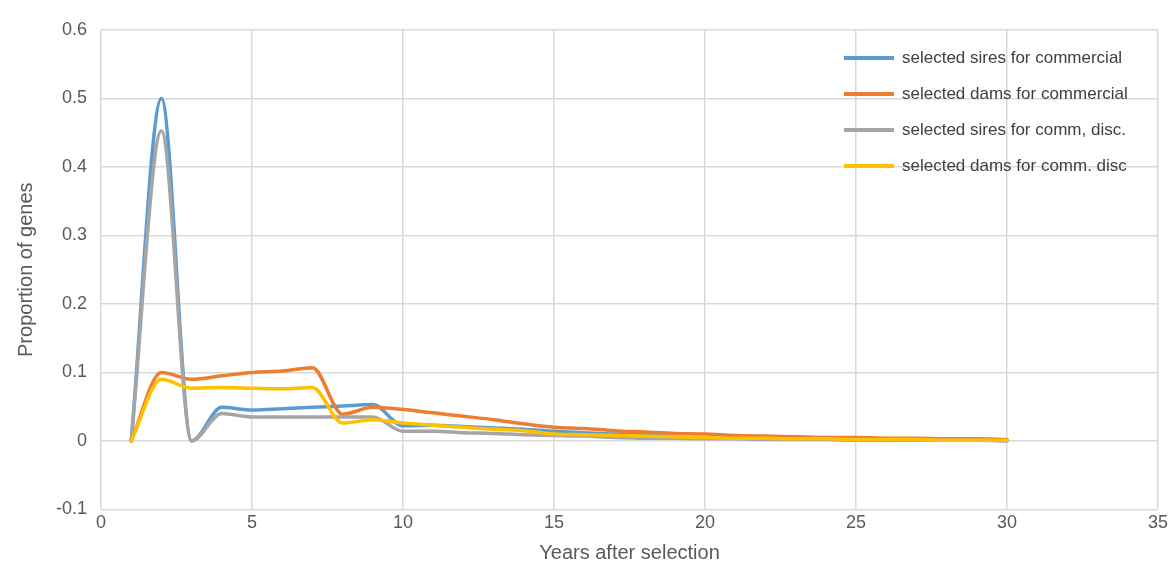 Image resolution: width=1173 pixels, height=574 pixels. I want to click on legend-label: selected sires for commercial, so click(1012, 58).